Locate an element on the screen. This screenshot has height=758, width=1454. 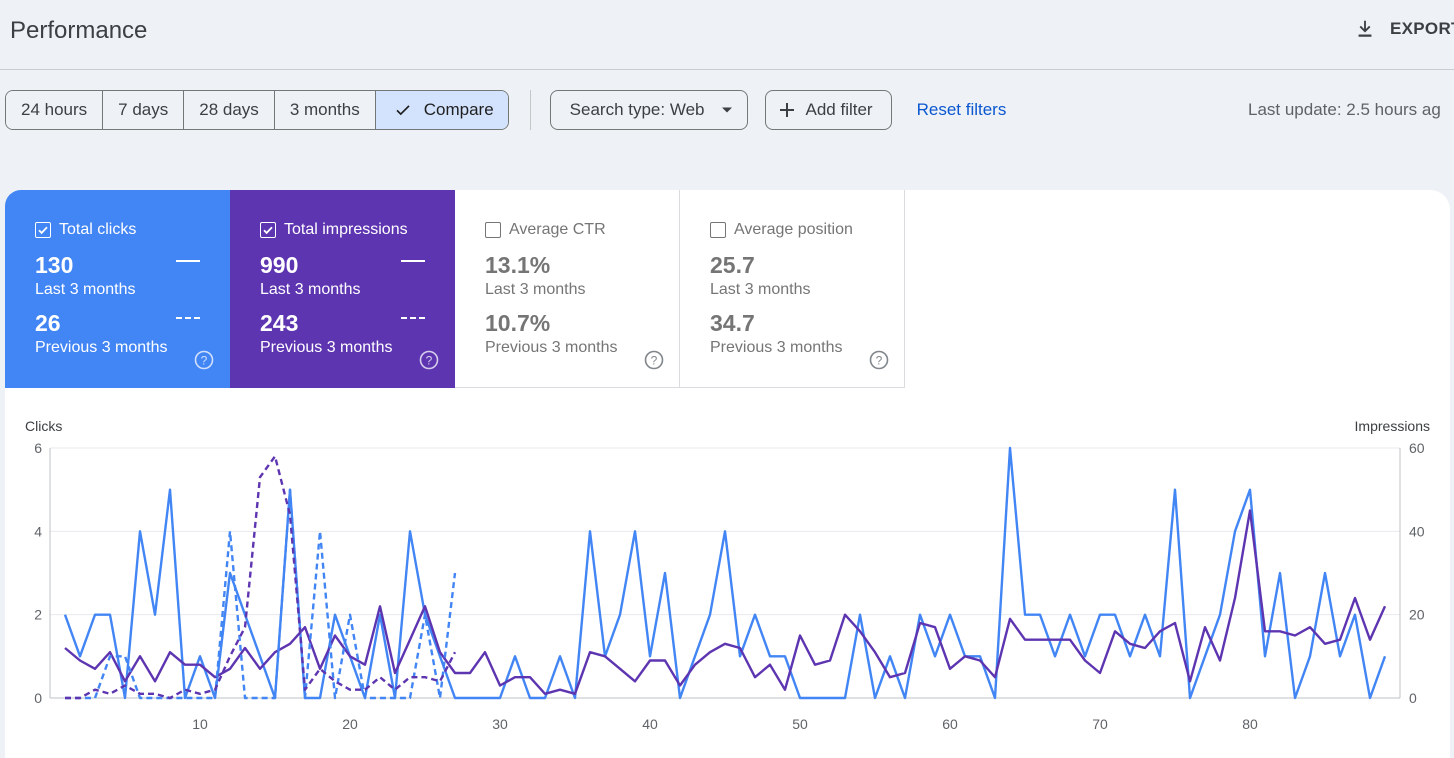
x-tick-label: 60 is located at coordinates (950, 724).